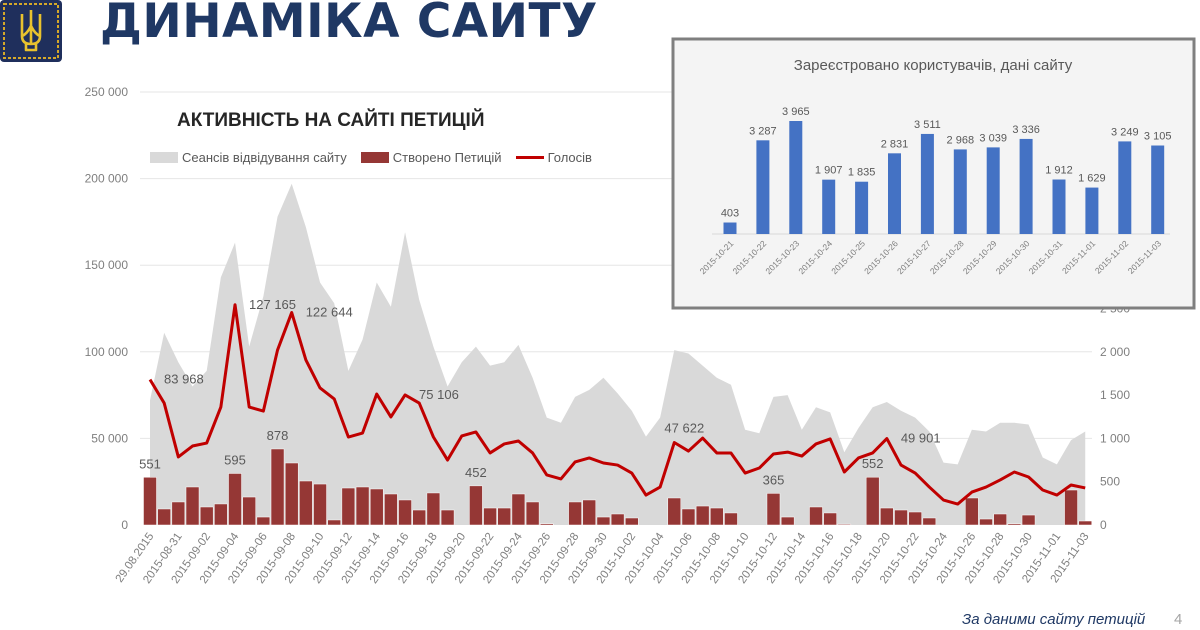  I want to click on data-label: 49 901, so click(921, 438).